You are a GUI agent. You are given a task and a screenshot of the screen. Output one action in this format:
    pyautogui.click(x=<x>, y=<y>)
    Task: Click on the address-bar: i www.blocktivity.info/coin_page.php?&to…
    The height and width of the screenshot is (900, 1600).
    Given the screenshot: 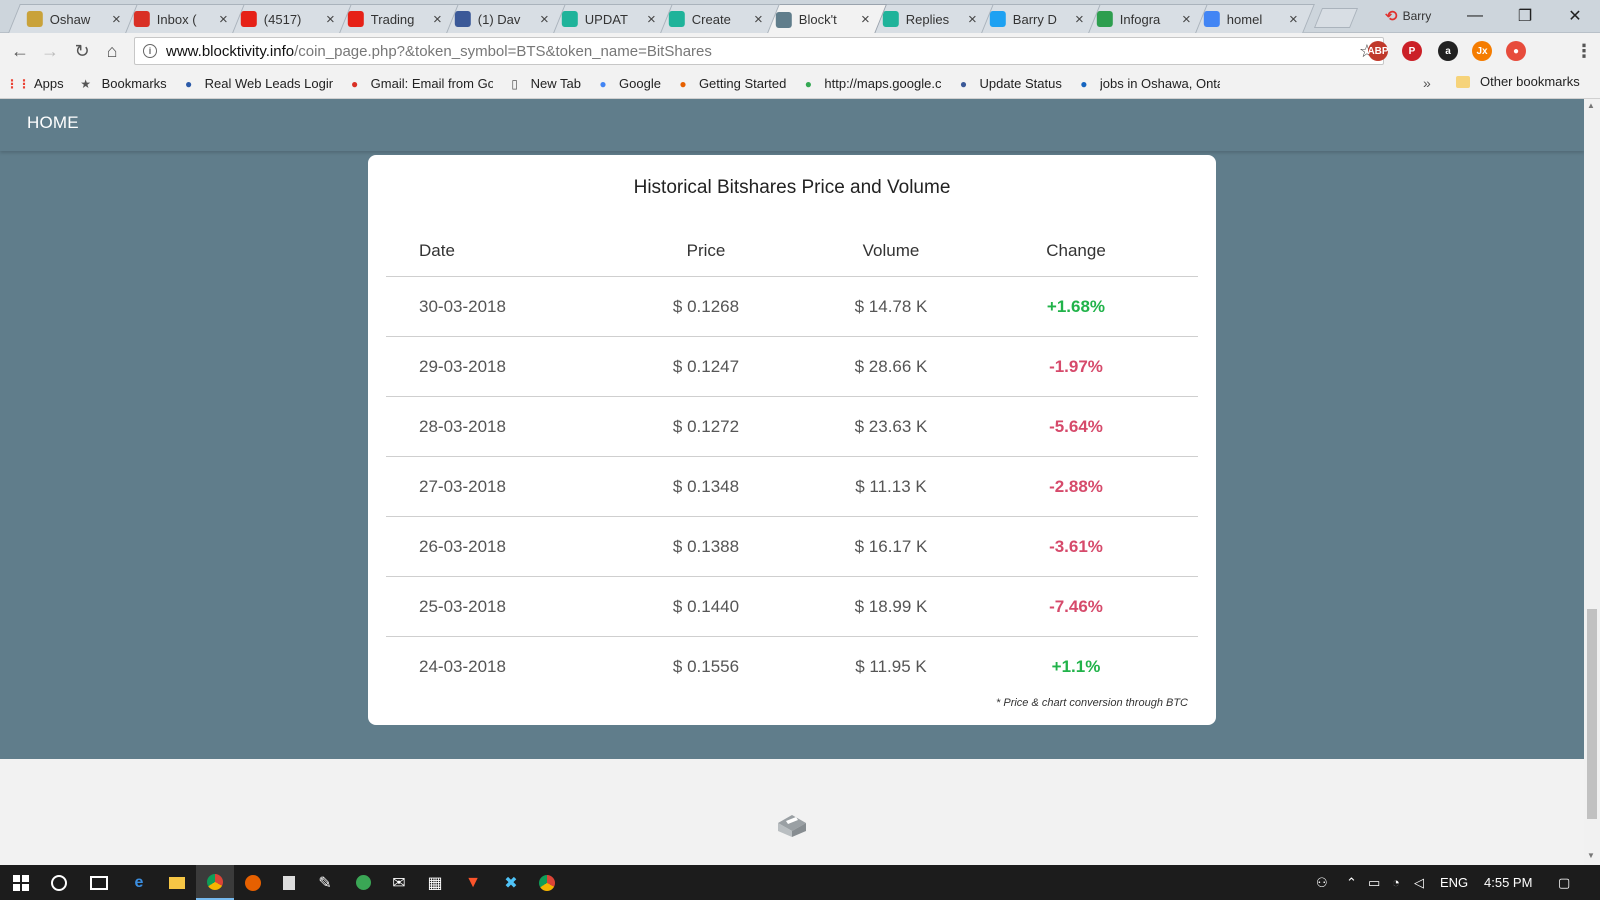 What is the action you would take?
    pyautogui.click(x=759, y=51)
    